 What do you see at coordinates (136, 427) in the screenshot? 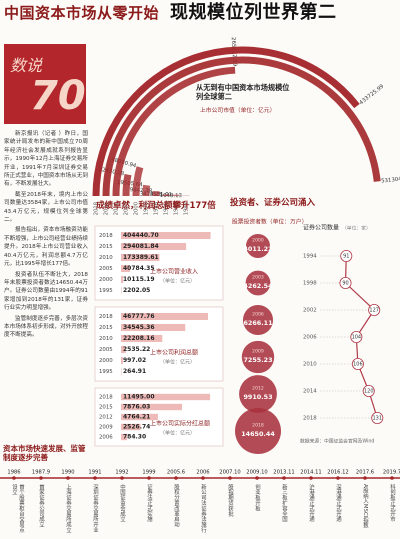
I see `value-label: 2526.74` at bounding box center [136, 427].